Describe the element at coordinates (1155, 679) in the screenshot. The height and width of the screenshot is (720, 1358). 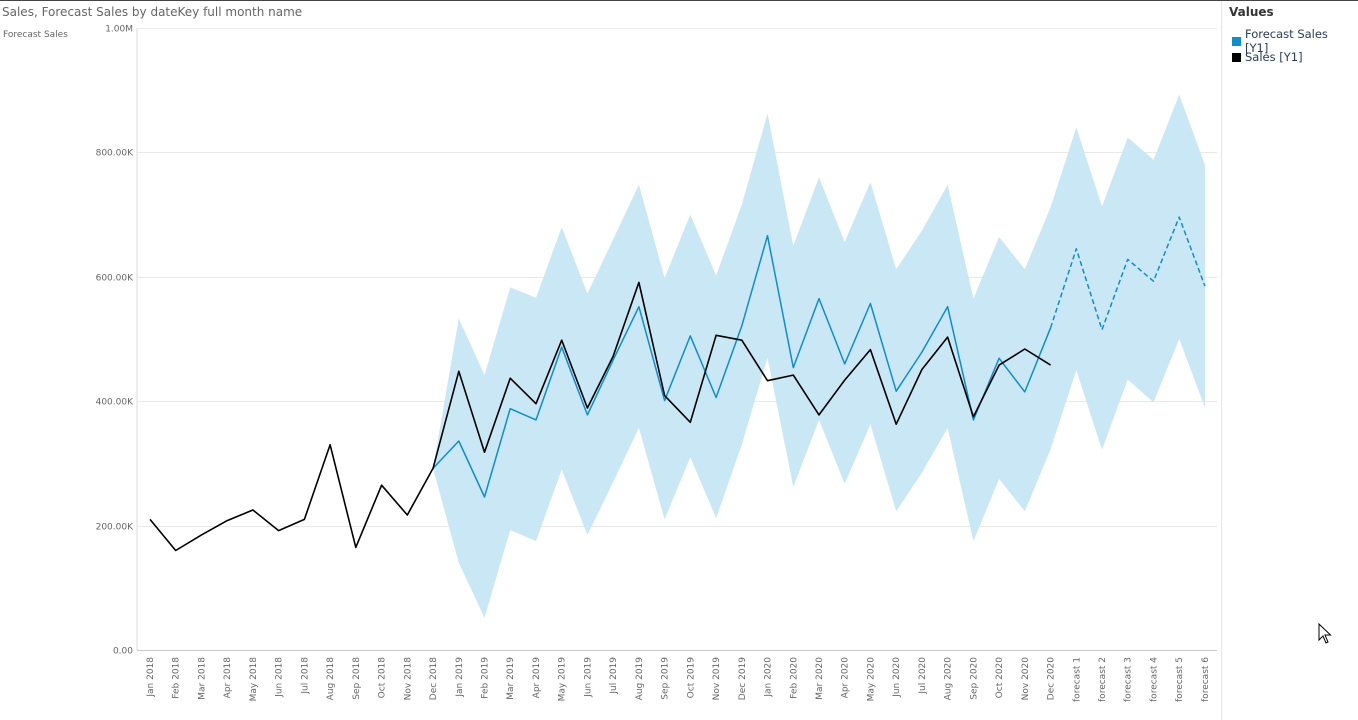
I see `x-tick-label: forecast 4` at that location.